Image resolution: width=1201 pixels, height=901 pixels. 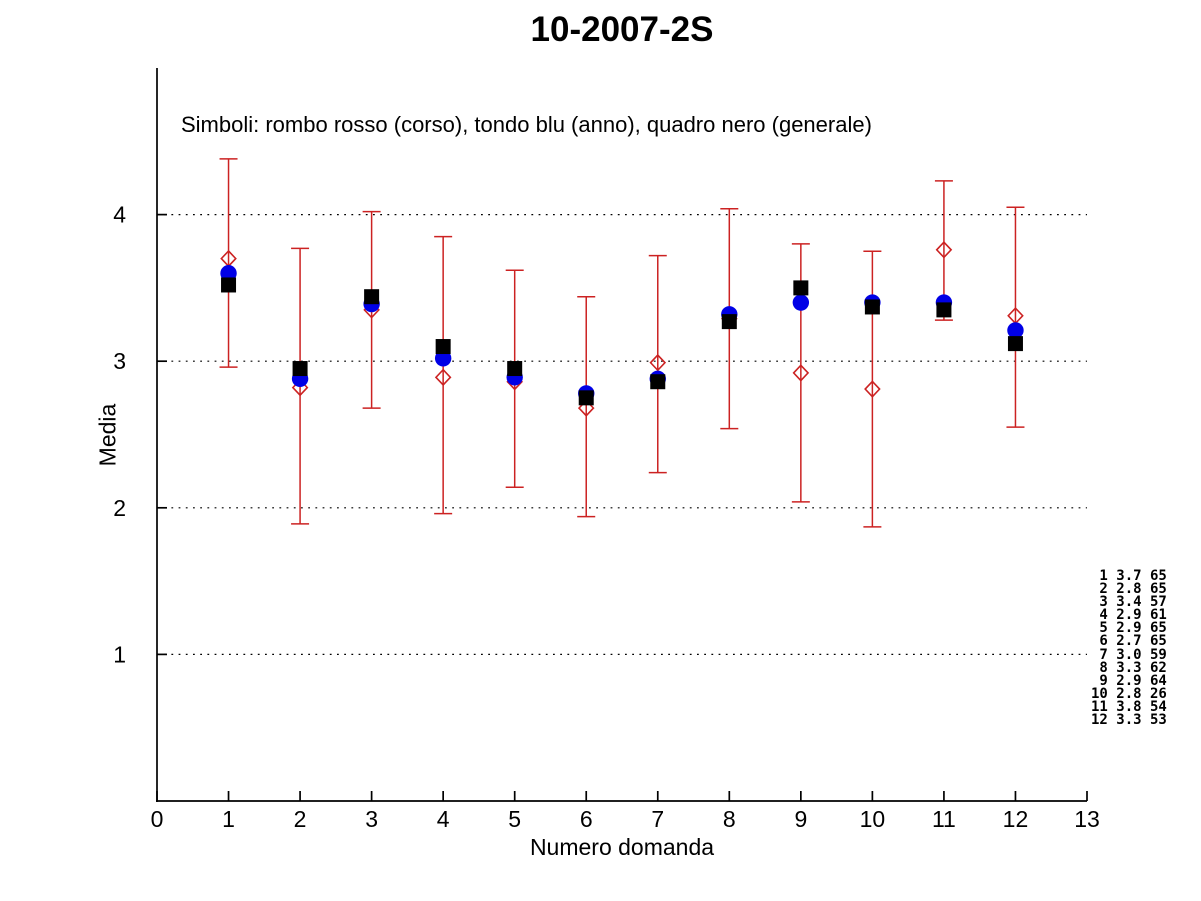 I want to click on x-tick-label: 6, so click(x=586, y=819).